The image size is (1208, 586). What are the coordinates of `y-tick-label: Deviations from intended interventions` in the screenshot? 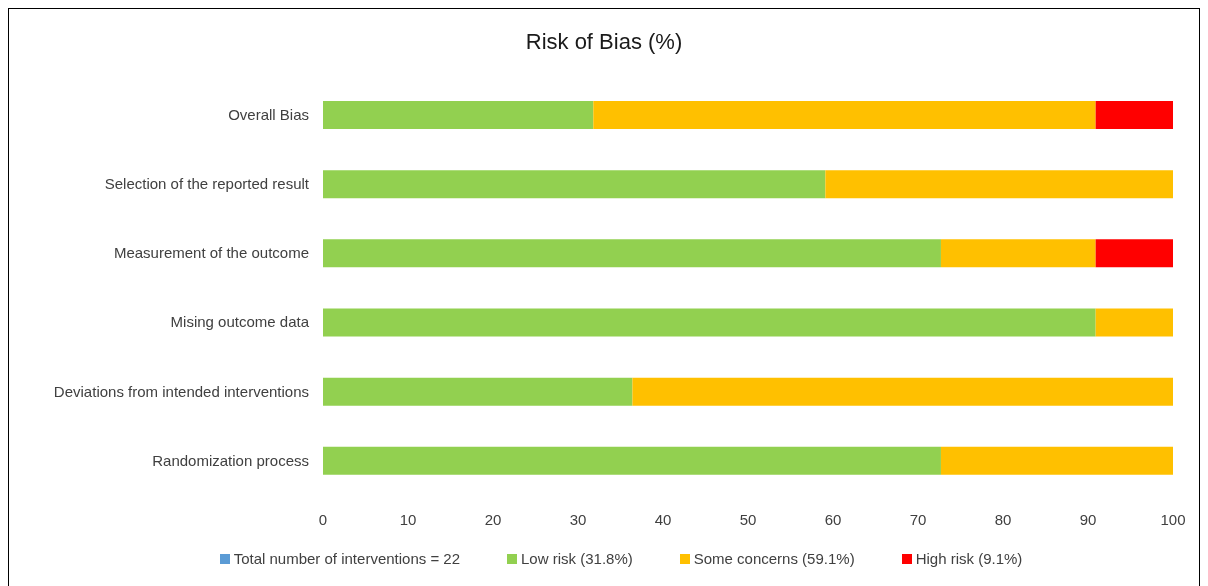 It's located at (181, 391).